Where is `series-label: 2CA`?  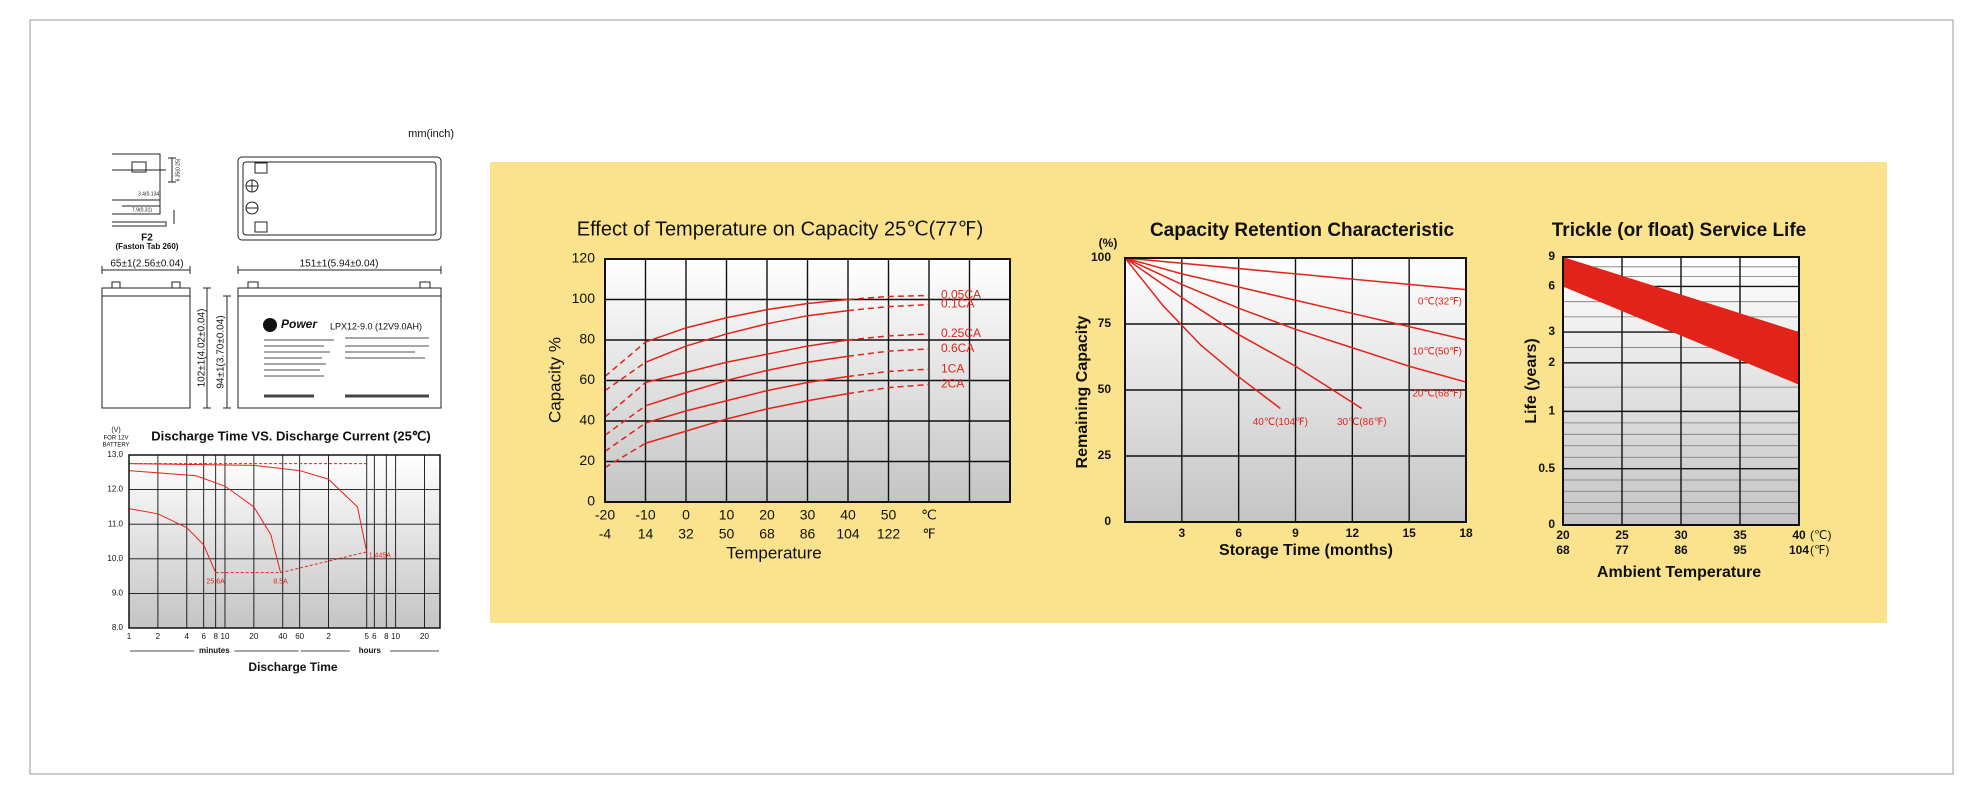 series-label: 2CA is located at coordinates (952, 384).